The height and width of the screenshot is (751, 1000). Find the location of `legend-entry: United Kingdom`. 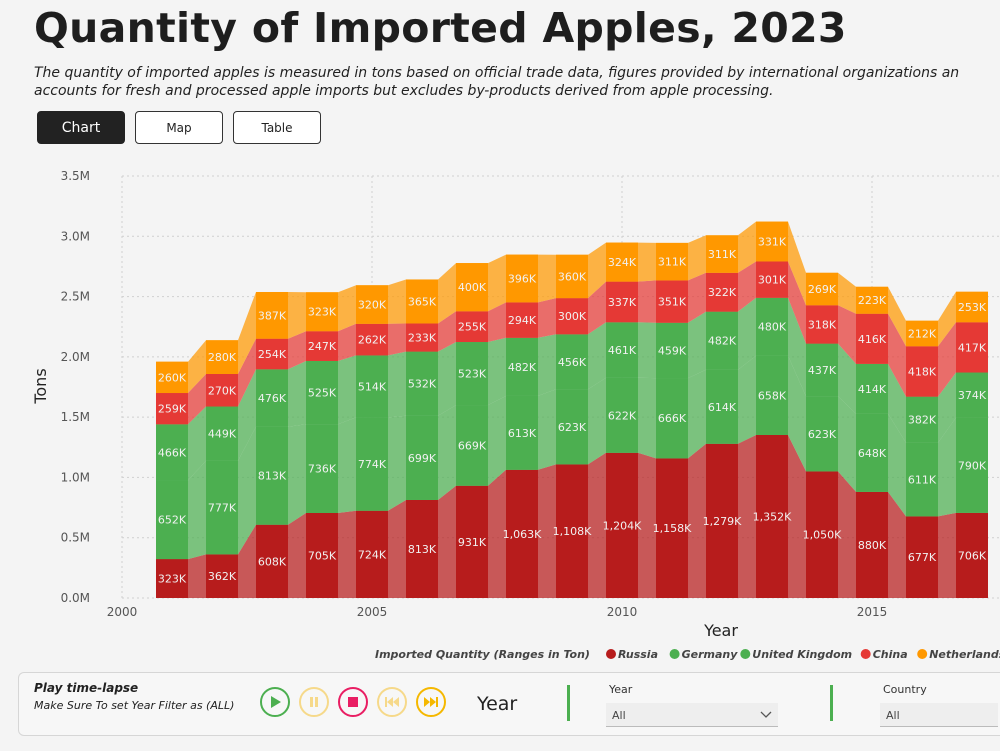

legend-entry: United Kingdom is located at coordinates (802, 654).